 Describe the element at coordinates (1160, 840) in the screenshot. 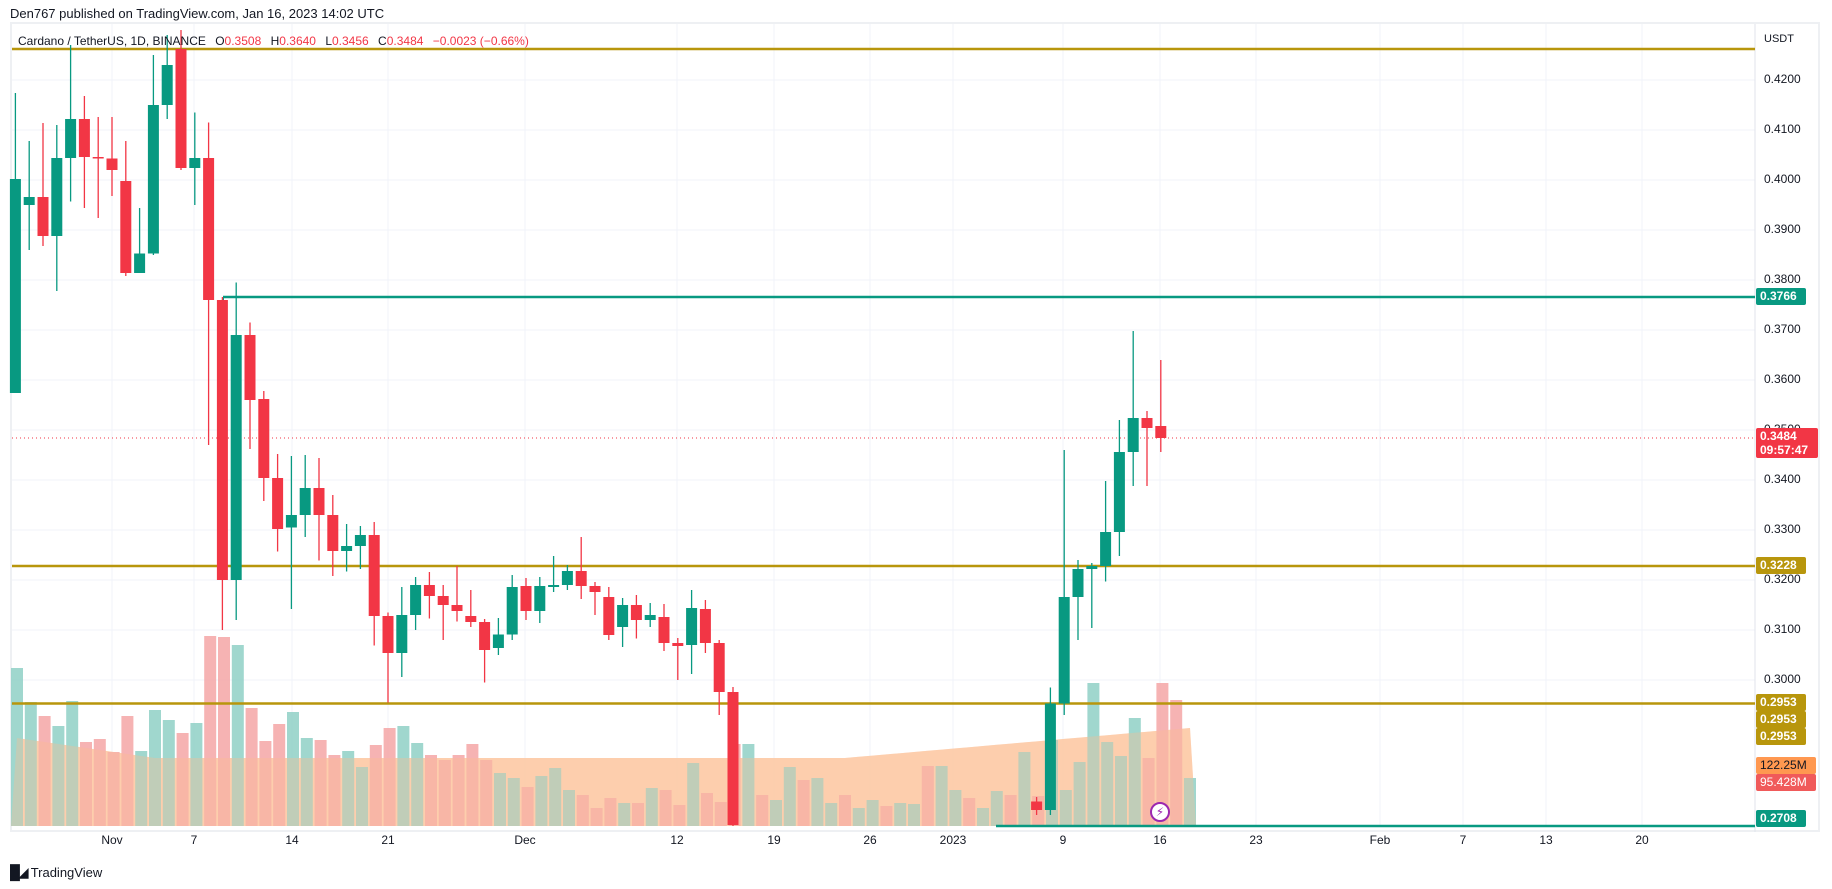

I see `date-tick: 16` at that location.